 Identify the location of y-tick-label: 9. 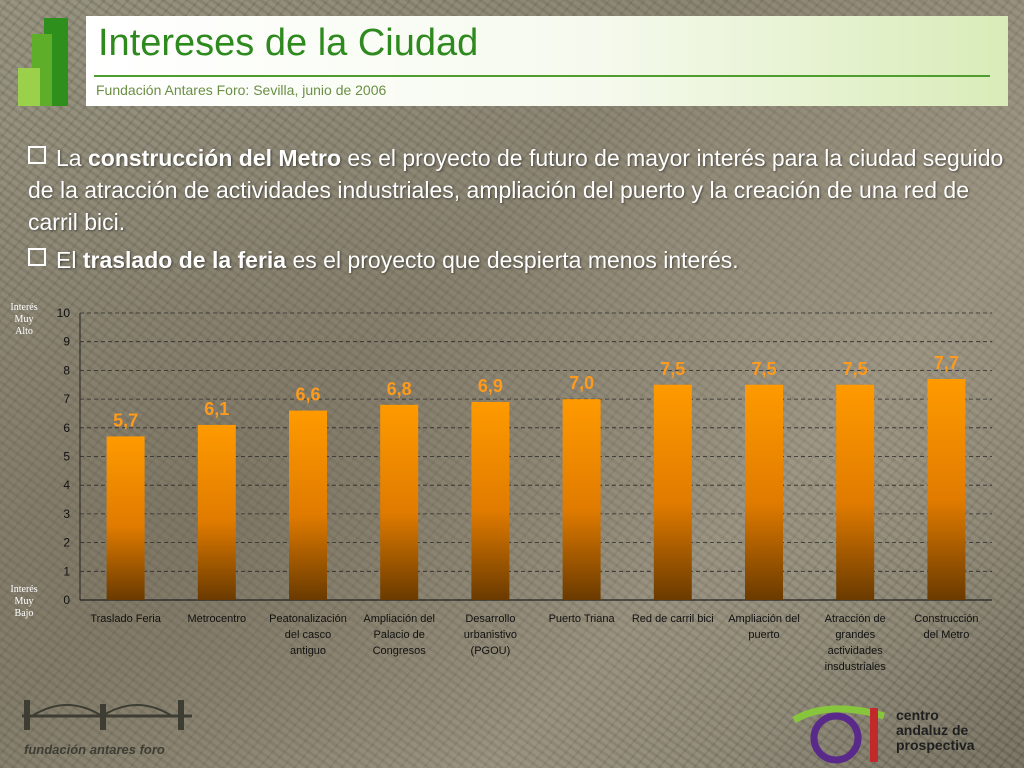
(66, 342).